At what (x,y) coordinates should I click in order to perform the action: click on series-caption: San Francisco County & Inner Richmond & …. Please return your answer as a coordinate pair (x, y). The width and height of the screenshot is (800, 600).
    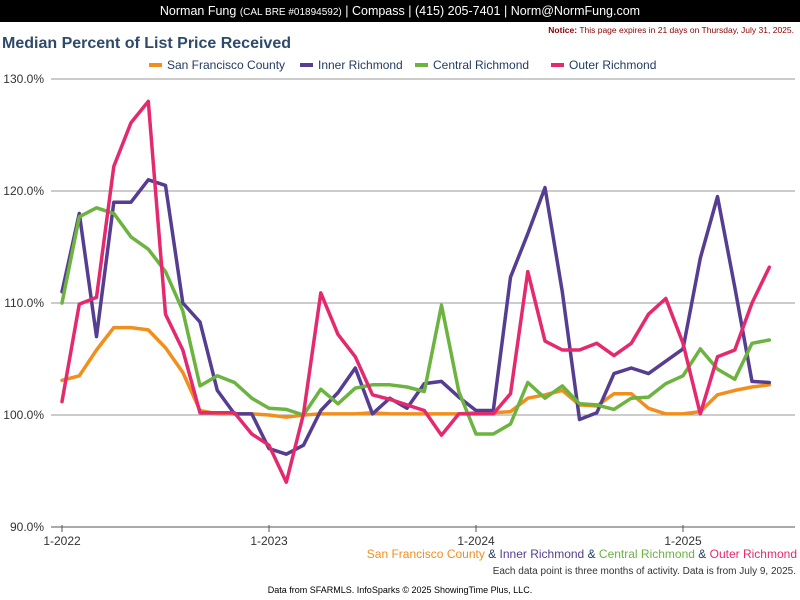
    Looking at the image, I should click on (582, 554).